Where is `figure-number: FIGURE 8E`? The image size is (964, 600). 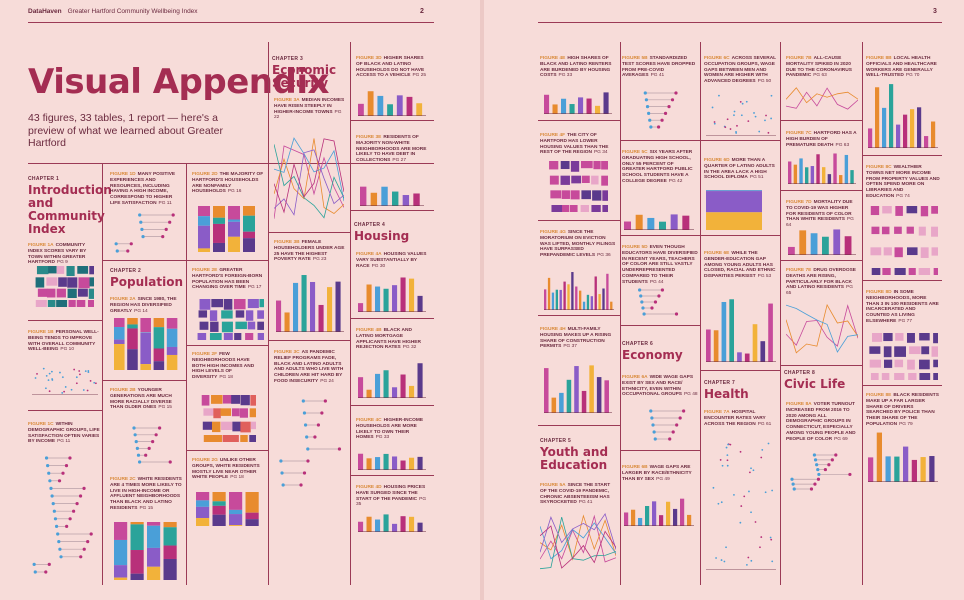 figure-number: FIGURE 8E is located at coordinates (879, 395).